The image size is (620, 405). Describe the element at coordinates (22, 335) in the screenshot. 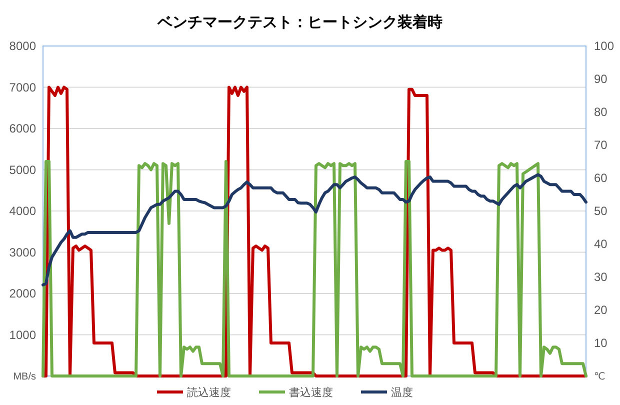

I see `y-tick-label: 1000` at that location.